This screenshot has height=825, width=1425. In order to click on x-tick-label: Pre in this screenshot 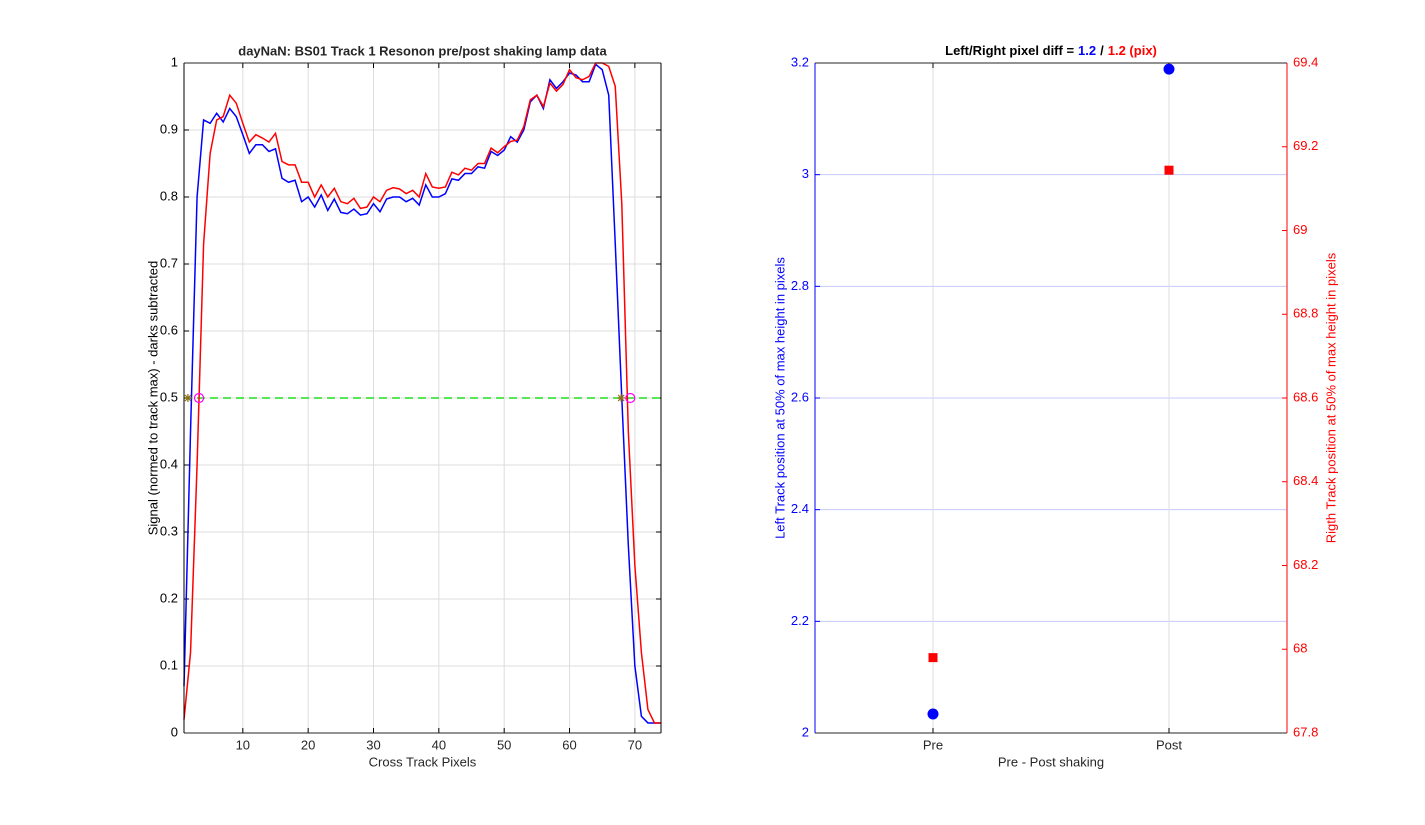, I will do `click(933, 744)`.